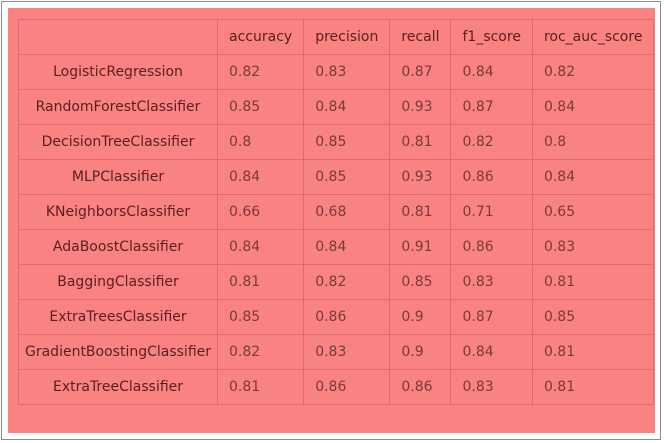  What do you see at coordinates (261, 212) in the screenshot?
I see `metric-cell-accuracy: 0.66` at bounding box center [261, 212].